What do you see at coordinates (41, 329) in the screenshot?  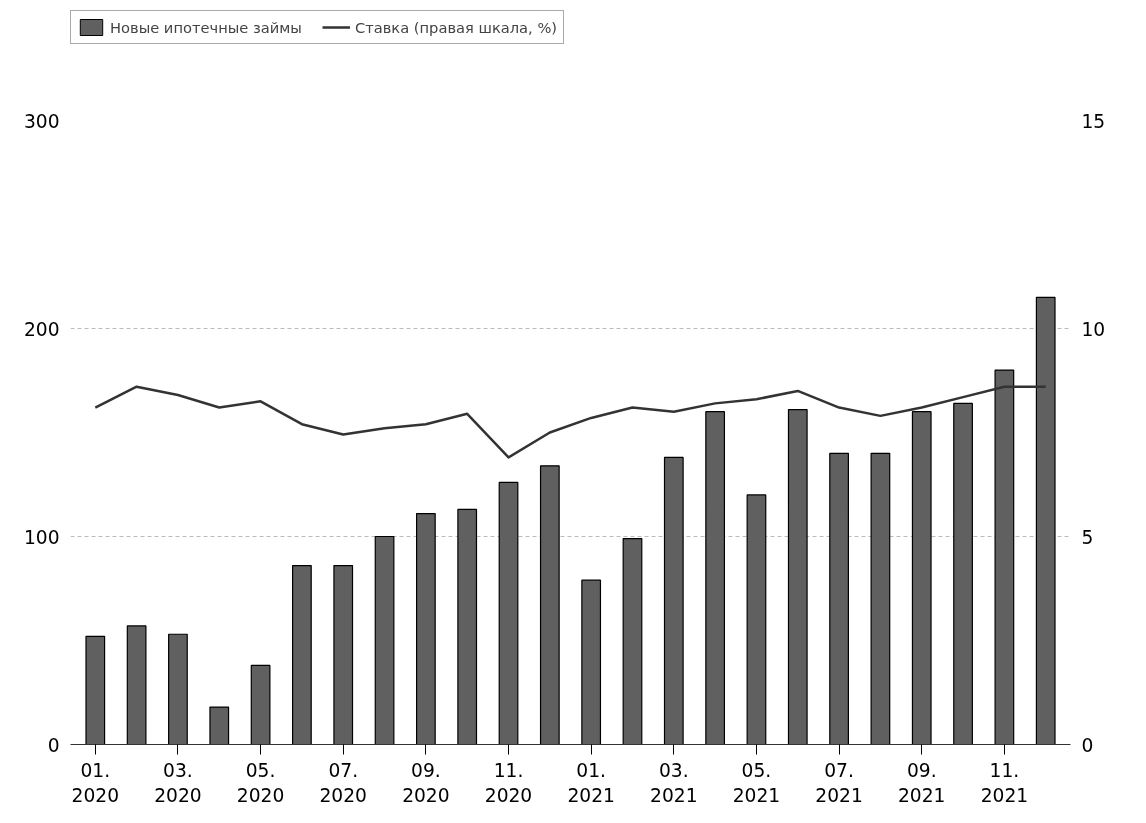 I see `y-tick-label: 200` at bounding box center [41, 329].